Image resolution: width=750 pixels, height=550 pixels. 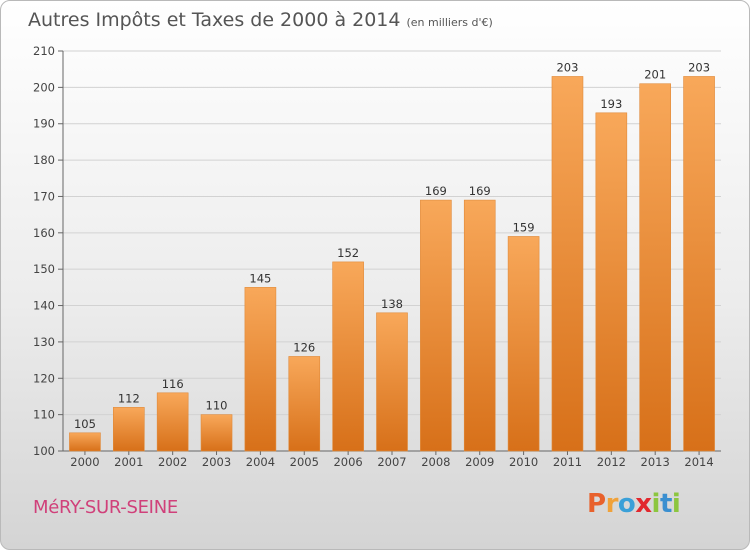 I want to click on y-tick-label: 100, so click(x=44, y=451).